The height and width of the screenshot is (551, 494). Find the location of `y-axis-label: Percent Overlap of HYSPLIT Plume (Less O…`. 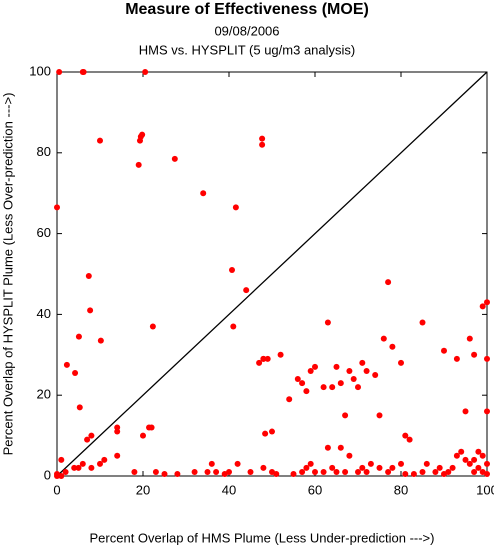

y-axis-label: Percent Overlap of HYSPLIT Plume (Less O… is located at coordinates (7, 274).